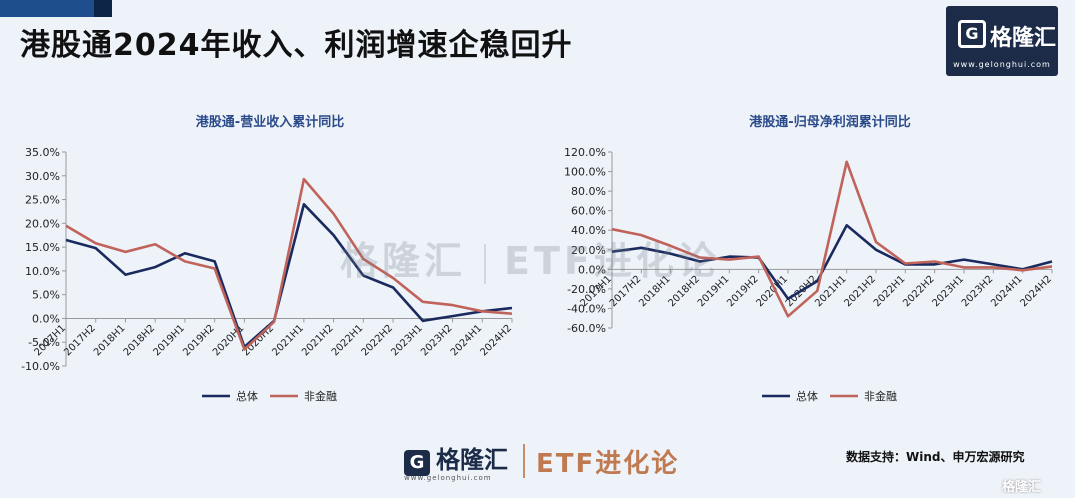  What do you see at coordinates (42, 247) in the screenshot?
I see `y-tick-label: 15.0%` at bounding box center [42, 247].